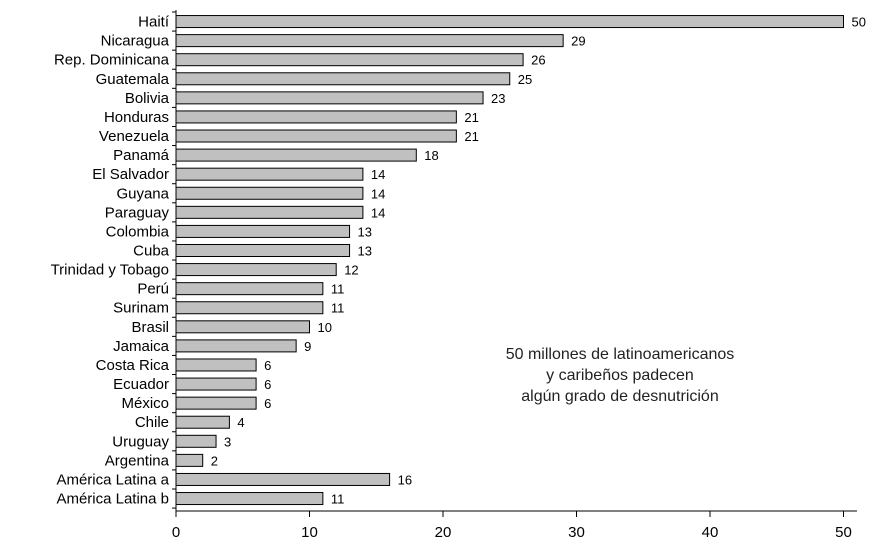  I want to click on category-label: El Salvador, so click(130, 174).